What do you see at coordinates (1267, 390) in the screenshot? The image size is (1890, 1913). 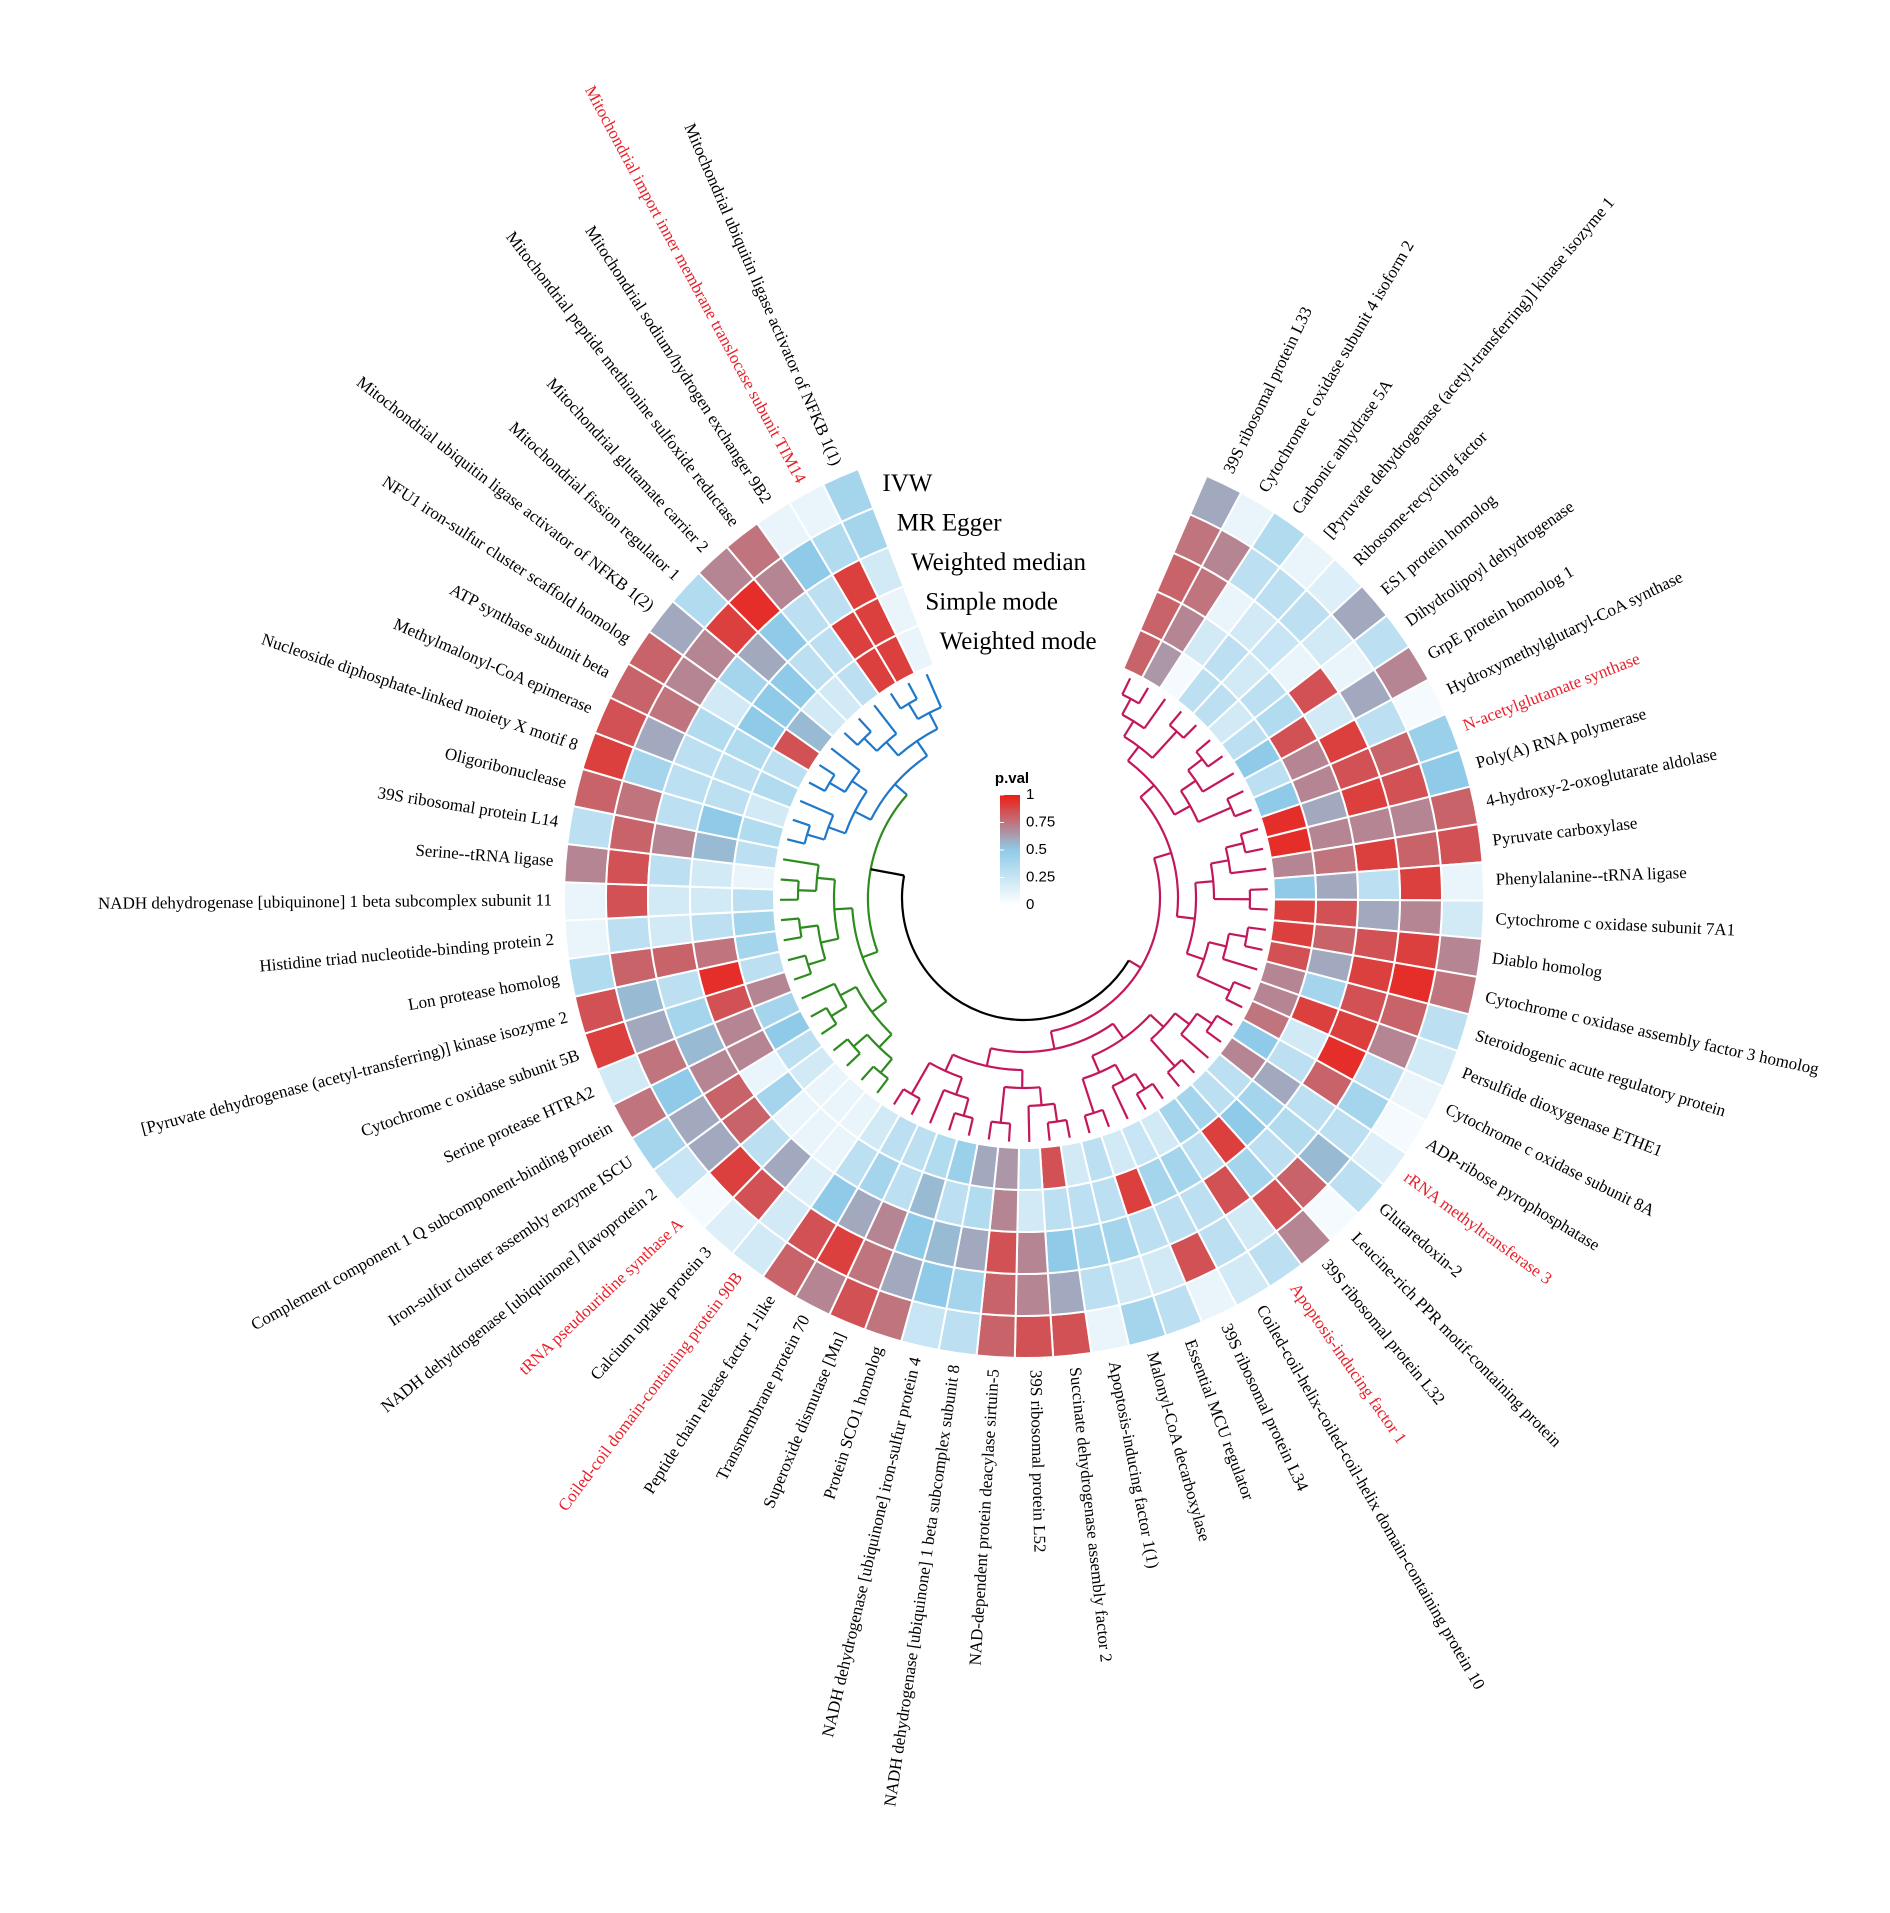 I see `category-label: 39S ribosomal protein L33` at bounding box center [1267, 390].